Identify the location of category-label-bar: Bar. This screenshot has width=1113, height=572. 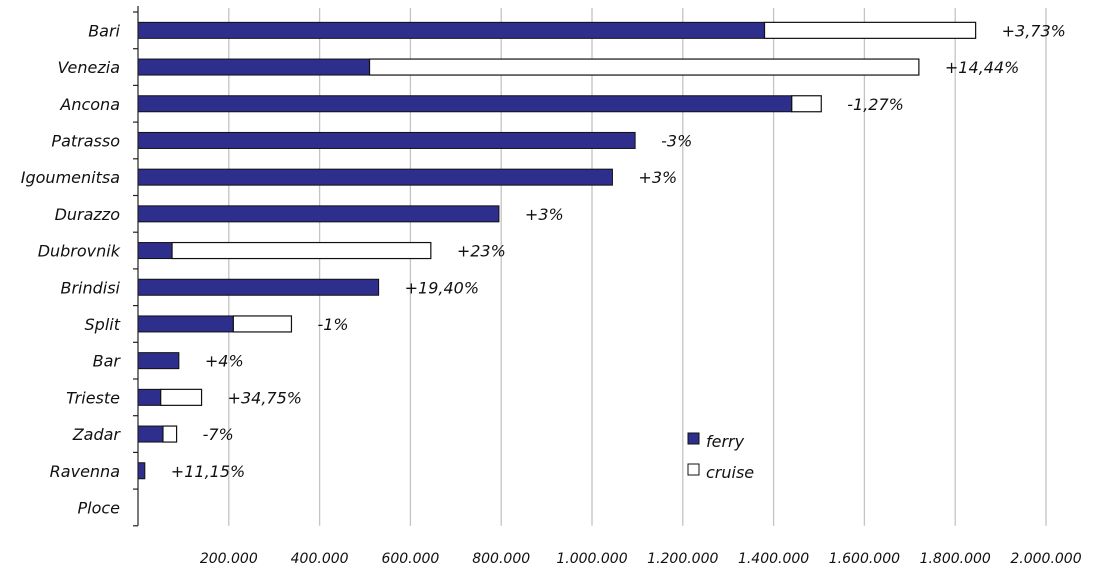
(107, 361).